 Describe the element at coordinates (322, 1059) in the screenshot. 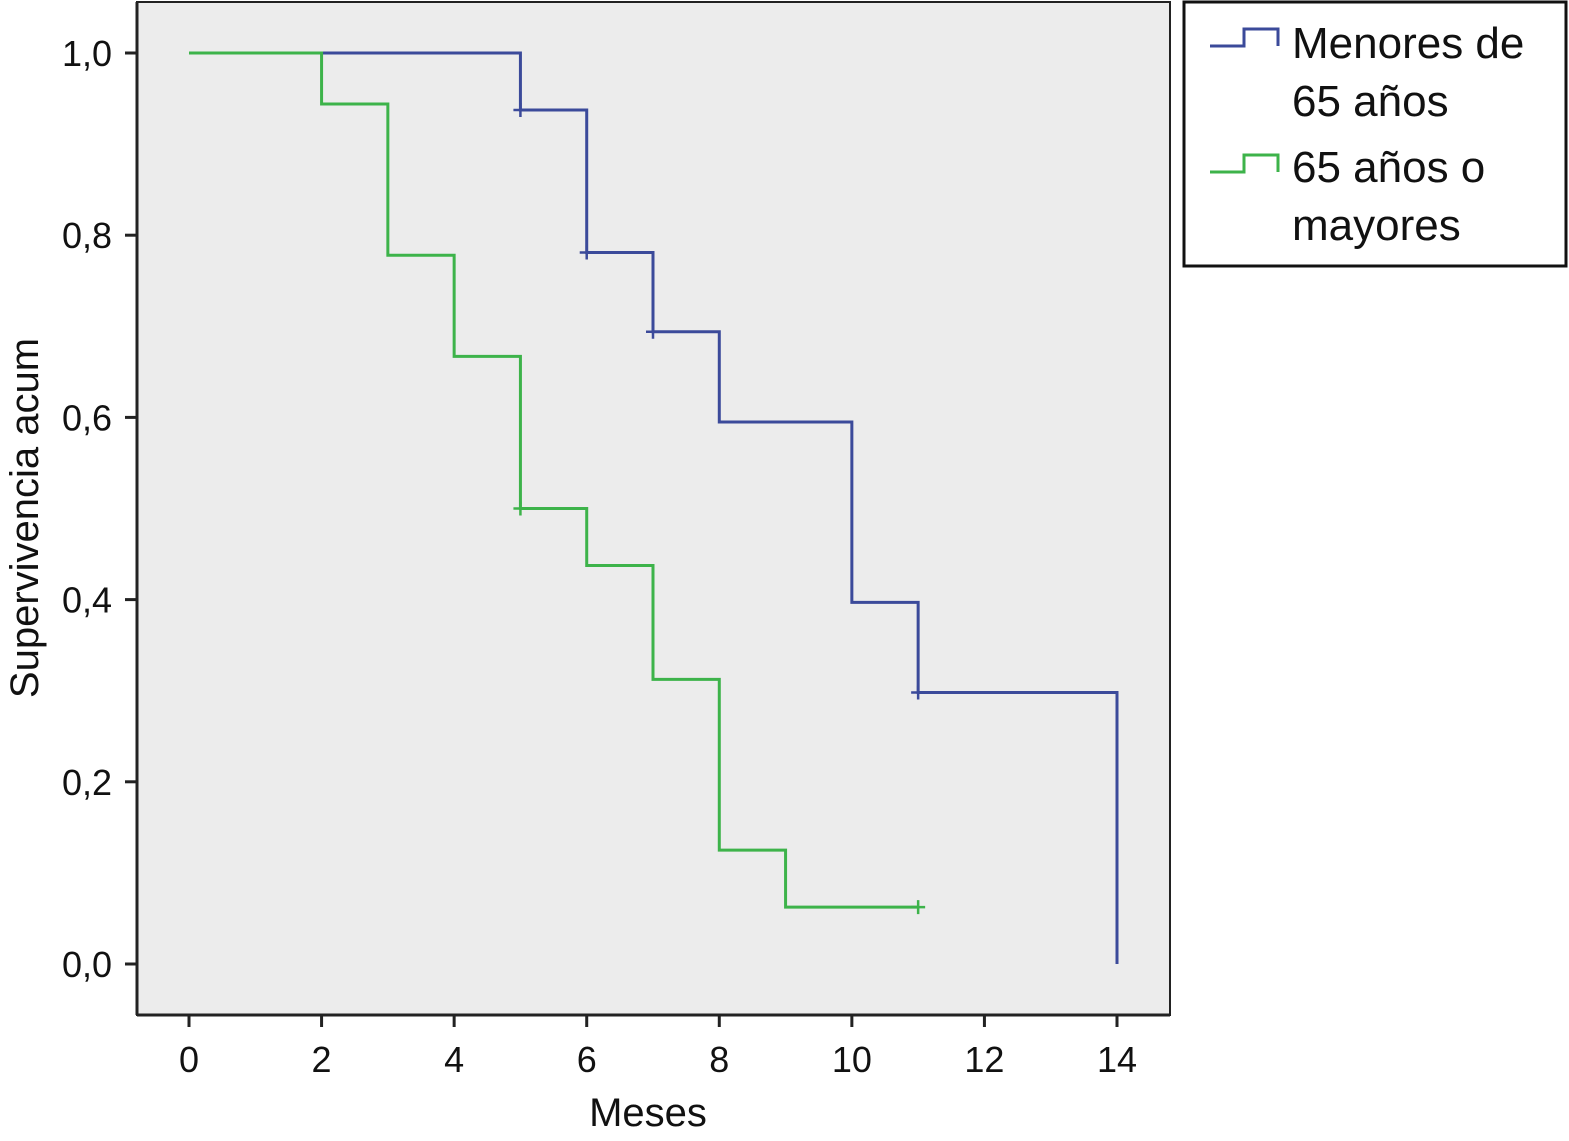

I see `x-tick-label: 2` at that location.